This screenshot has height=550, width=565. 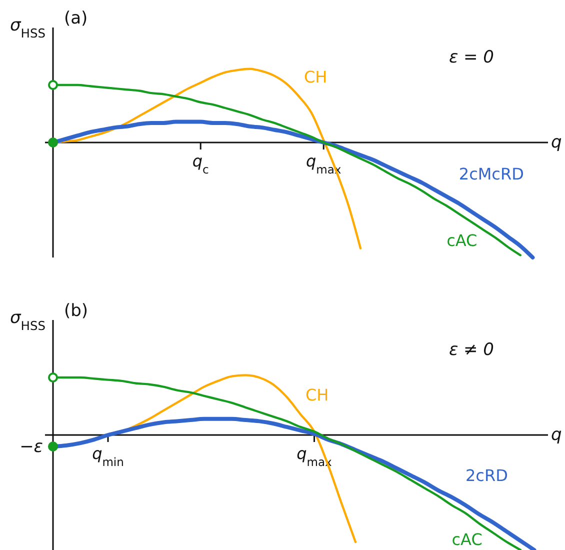 I want to click on chart-title: (a), so click(x=76, y=18).